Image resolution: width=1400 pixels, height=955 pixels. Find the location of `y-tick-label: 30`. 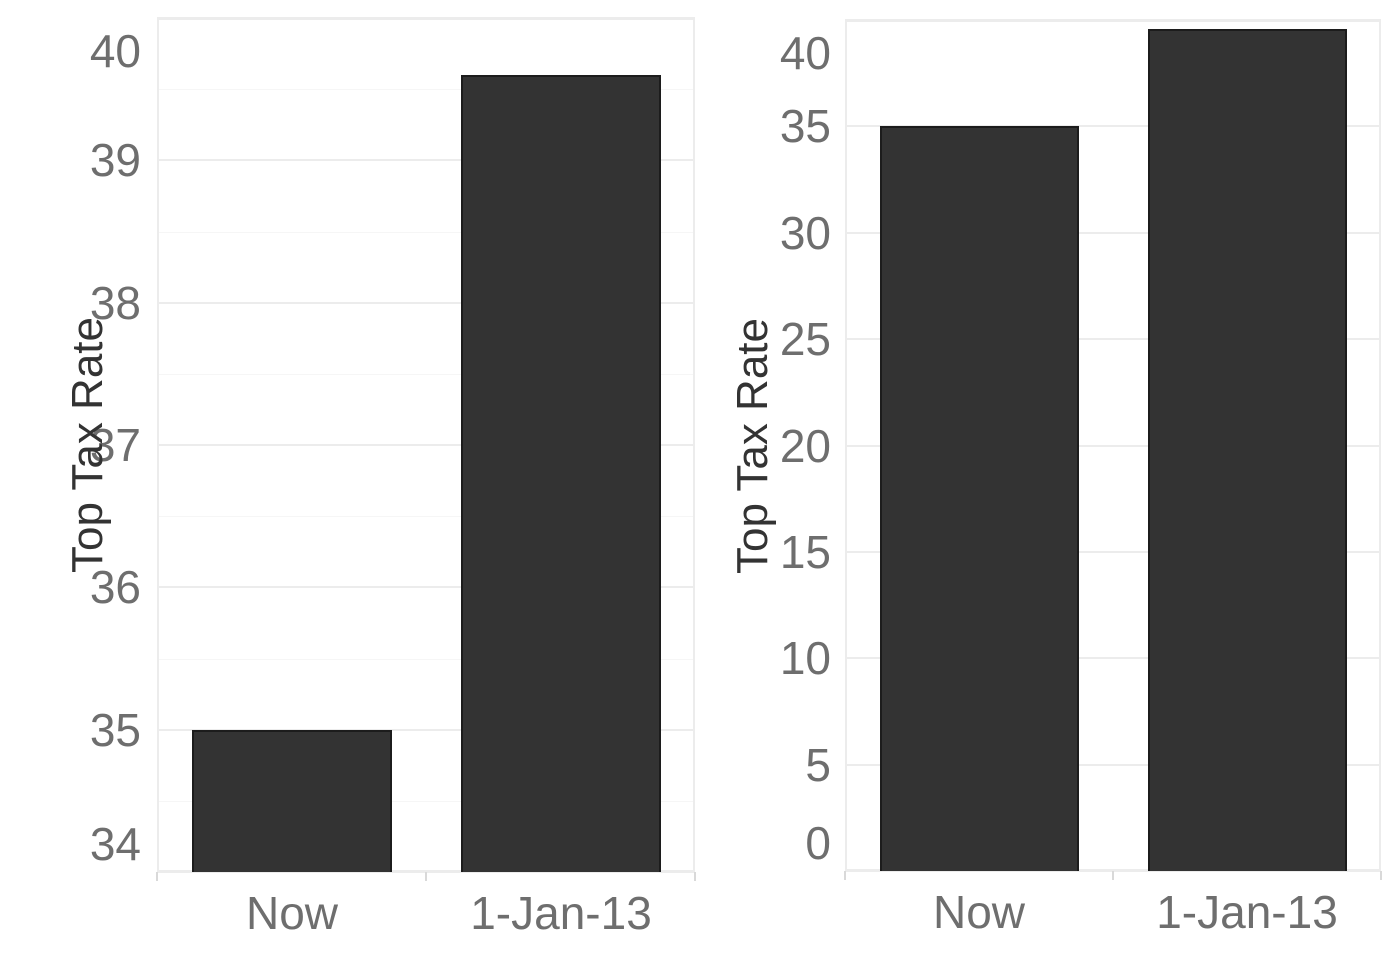

y-tick-label: 30 is located at coordinates (805, 233).